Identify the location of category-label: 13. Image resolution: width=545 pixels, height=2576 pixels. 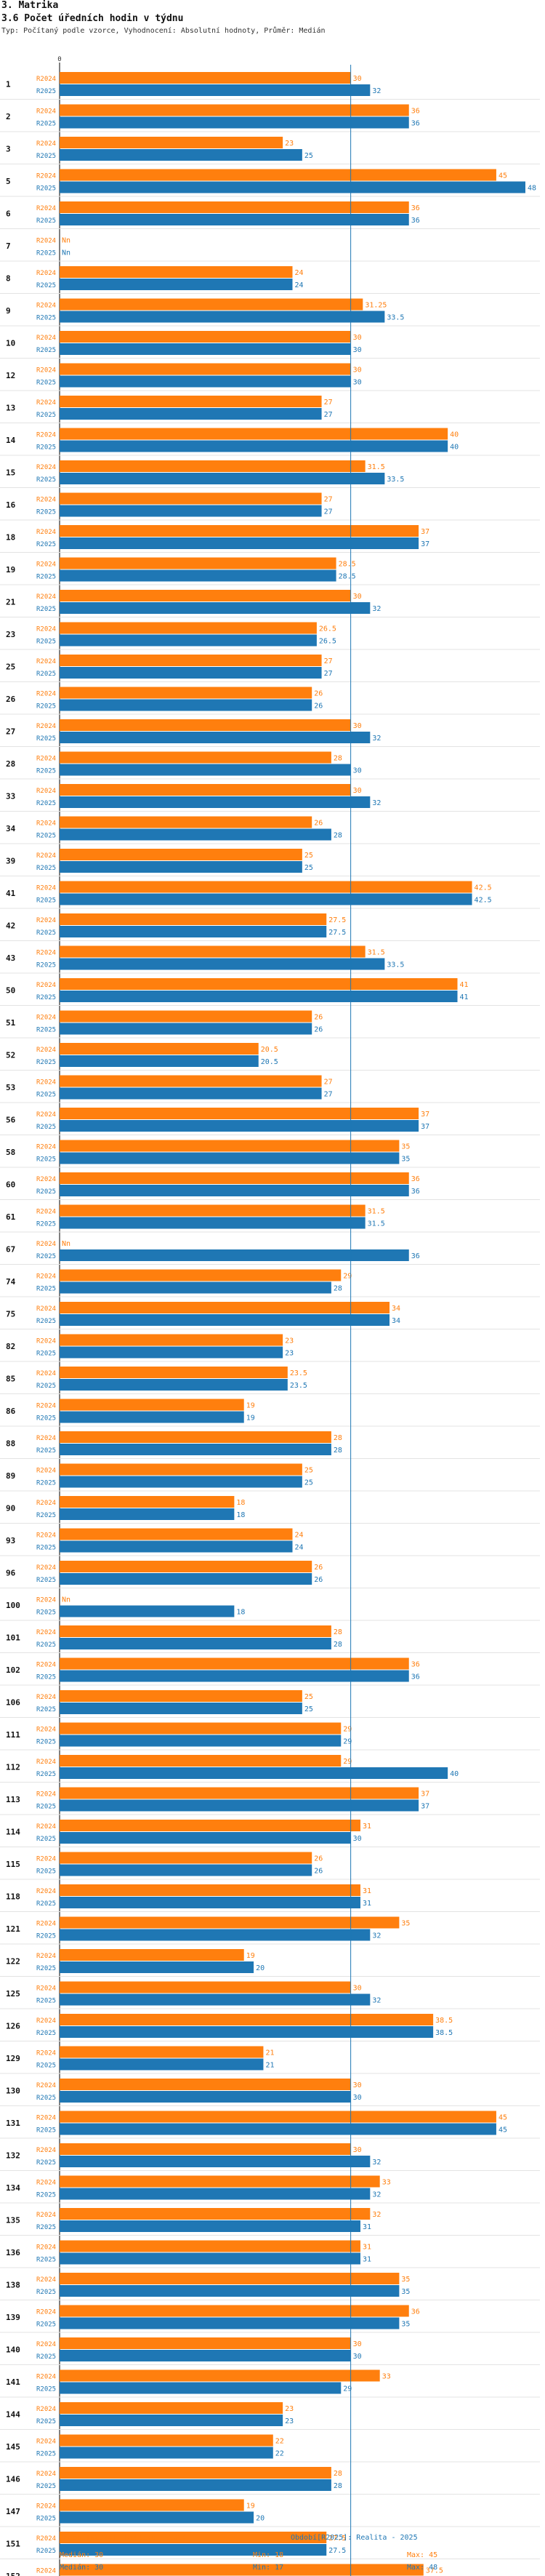
(10, 407).